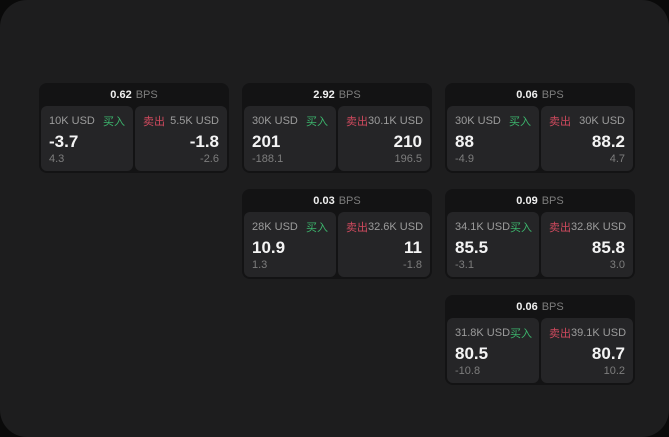  What do you see at coordinates (209, 159) in the screenshot?
I see `sell-change: -2.6` at bounding box center [209, 159].